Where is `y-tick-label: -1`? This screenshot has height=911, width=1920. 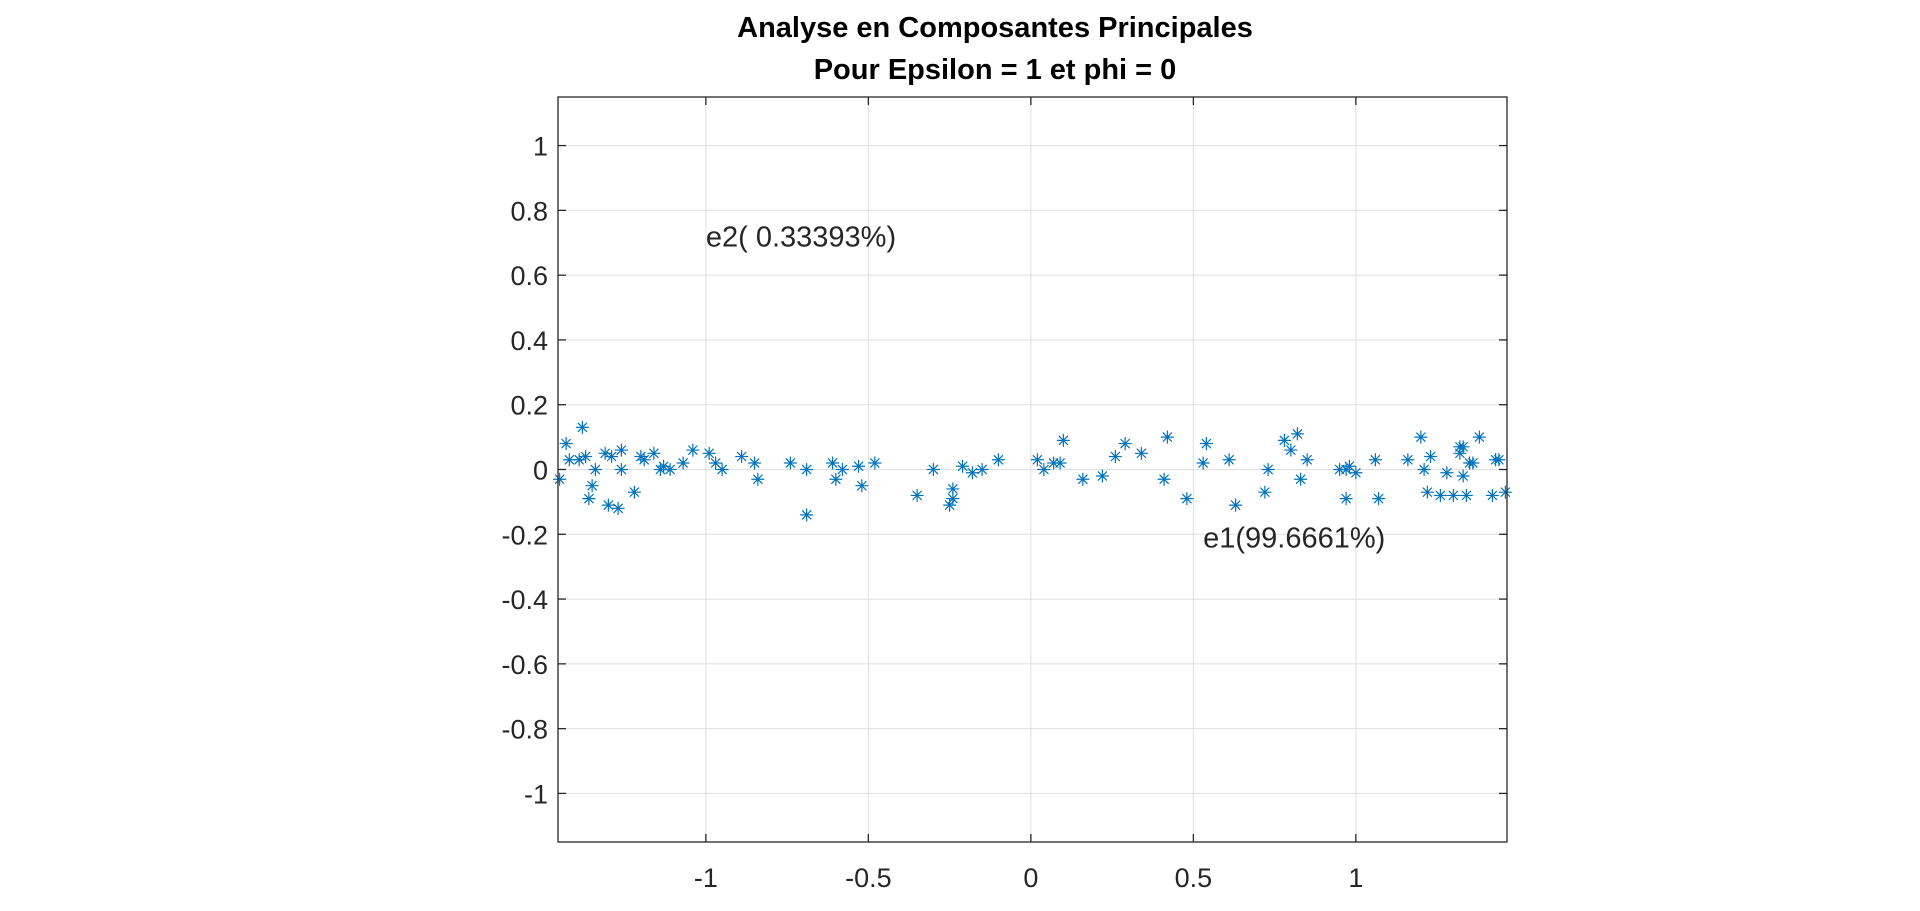
y-tick-label: -1 is located at coordinates (536, 794).